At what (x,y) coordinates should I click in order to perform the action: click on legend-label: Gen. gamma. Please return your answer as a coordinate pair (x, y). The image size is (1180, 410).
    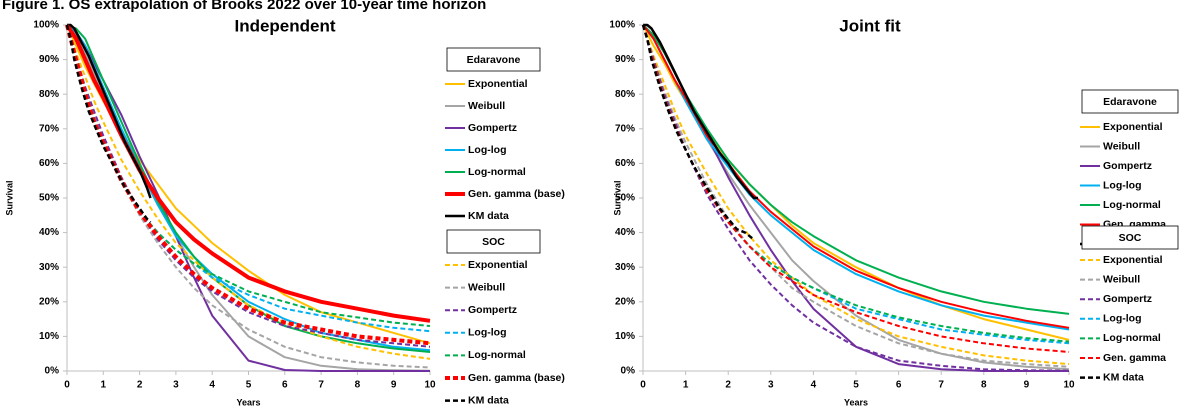
    Looking at the image, I should click on (1134, 358).